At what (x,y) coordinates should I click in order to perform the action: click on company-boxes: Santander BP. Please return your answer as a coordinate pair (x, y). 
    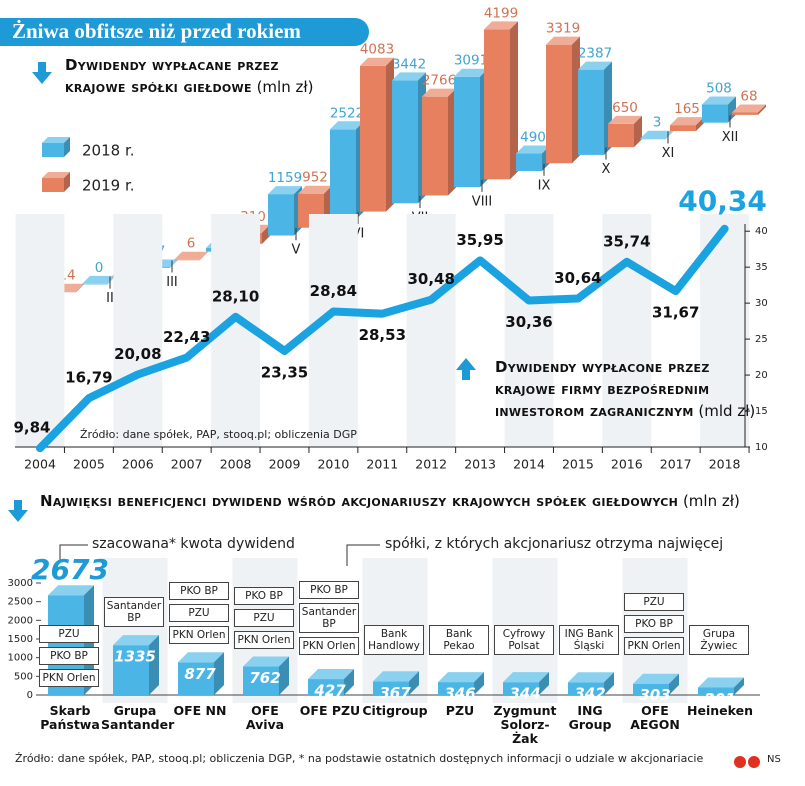
    Looking at the image, I should click on (134, 612).